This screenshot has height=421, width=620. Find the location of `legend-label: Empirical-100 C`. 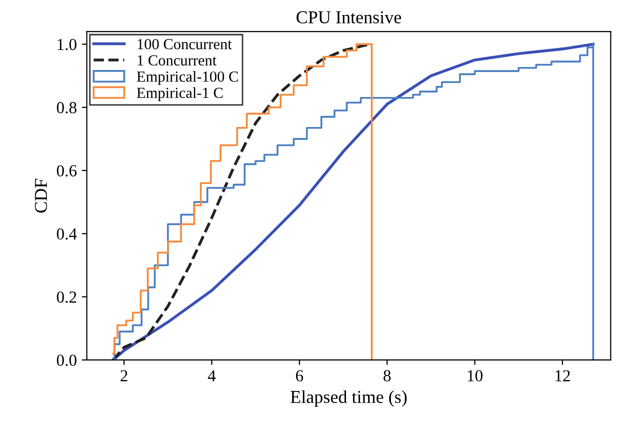

legend-label: Empirical-100 C is located at coordinates (187, 78).